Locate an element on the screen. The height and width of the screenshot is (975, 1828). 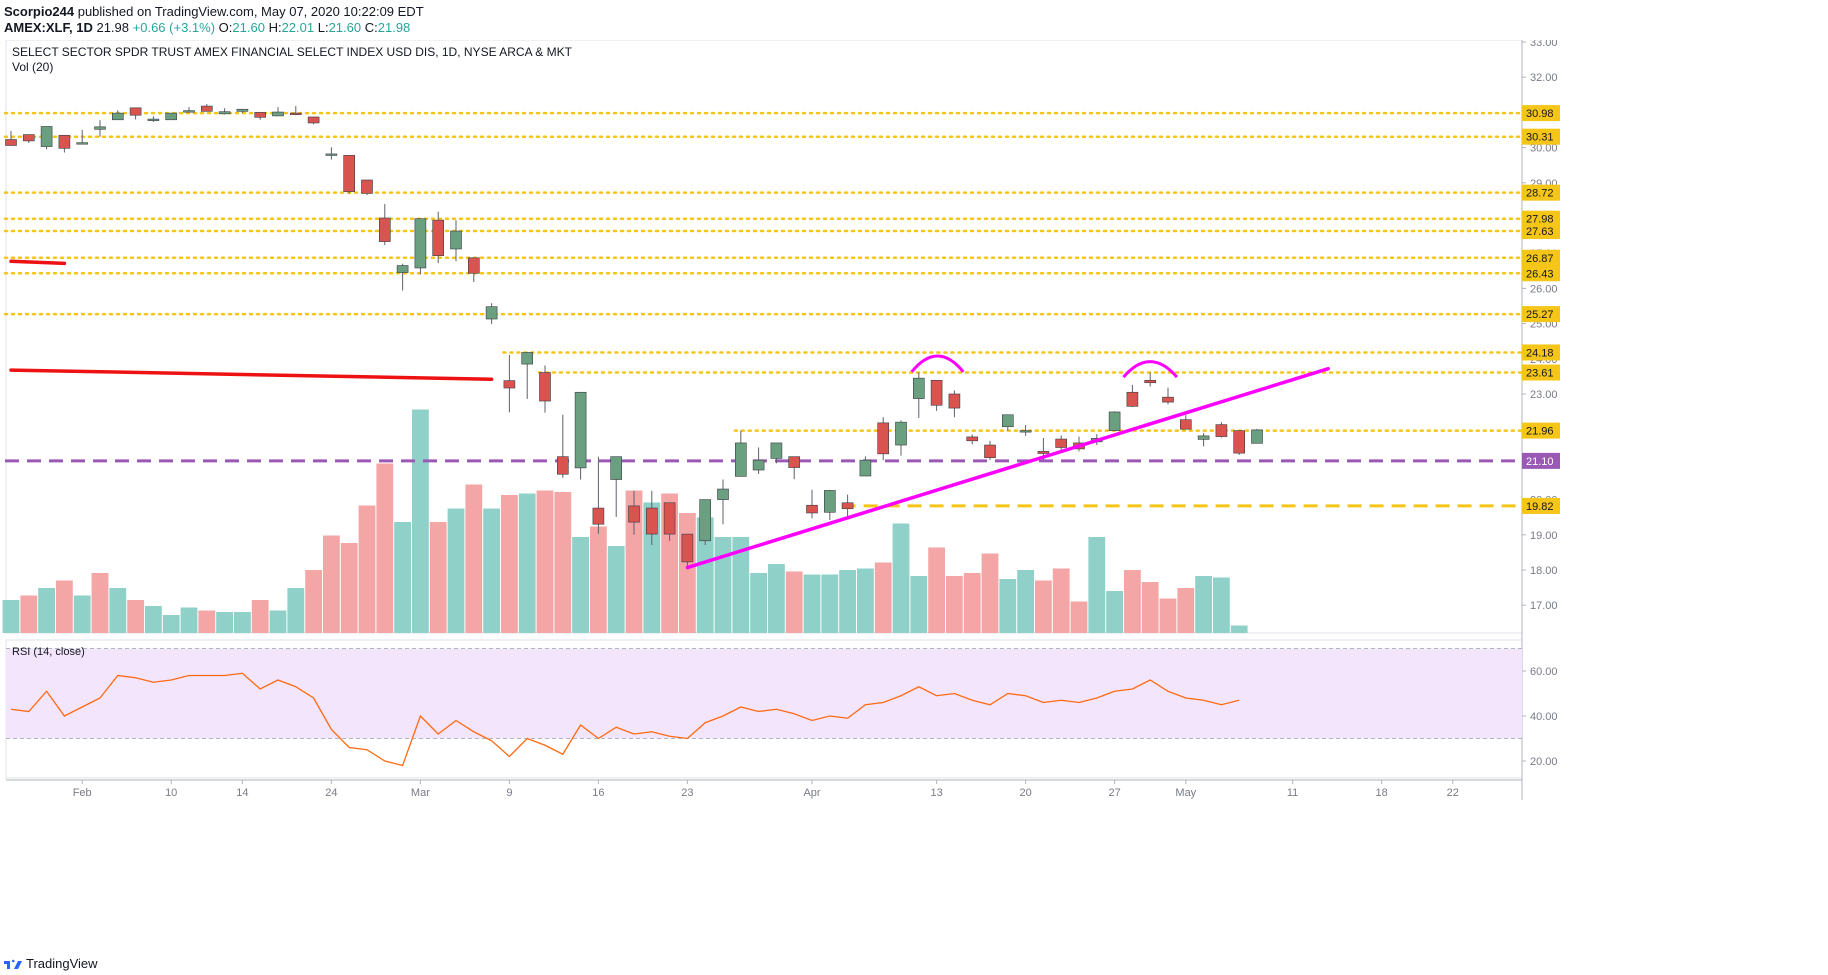
x-tick-label: 20 is located at coordinates (1025, 793).